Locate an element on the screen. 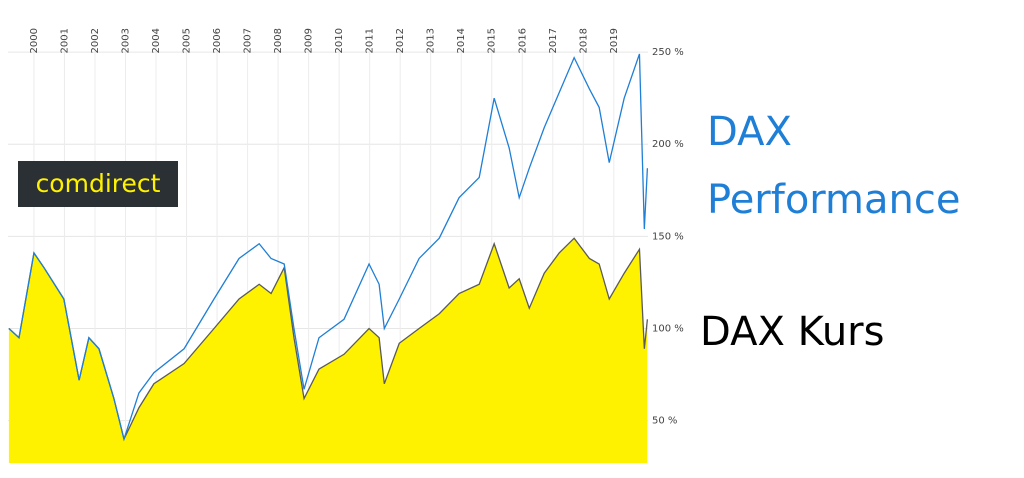 The height and width of the screenshot is (478, 1024). x-tick-label: 2000 is located at coordinates (34, 40).